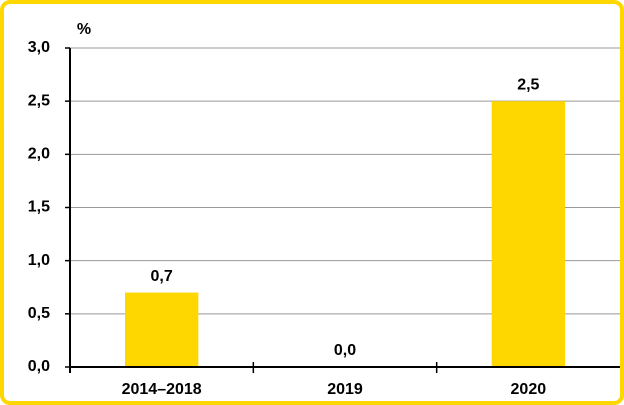 The width and height of the screenshot is (624, 405). What do you see at coordinates (528, 84) in the screenshot?
I see `value-label: 2,5` at bounding box center [528, 84].